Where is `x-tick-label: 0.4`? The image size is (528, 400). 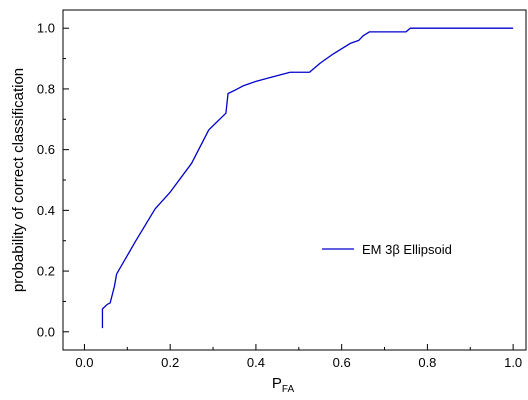 x-tick-label: 0.4 is located at coordinates (256, 362).